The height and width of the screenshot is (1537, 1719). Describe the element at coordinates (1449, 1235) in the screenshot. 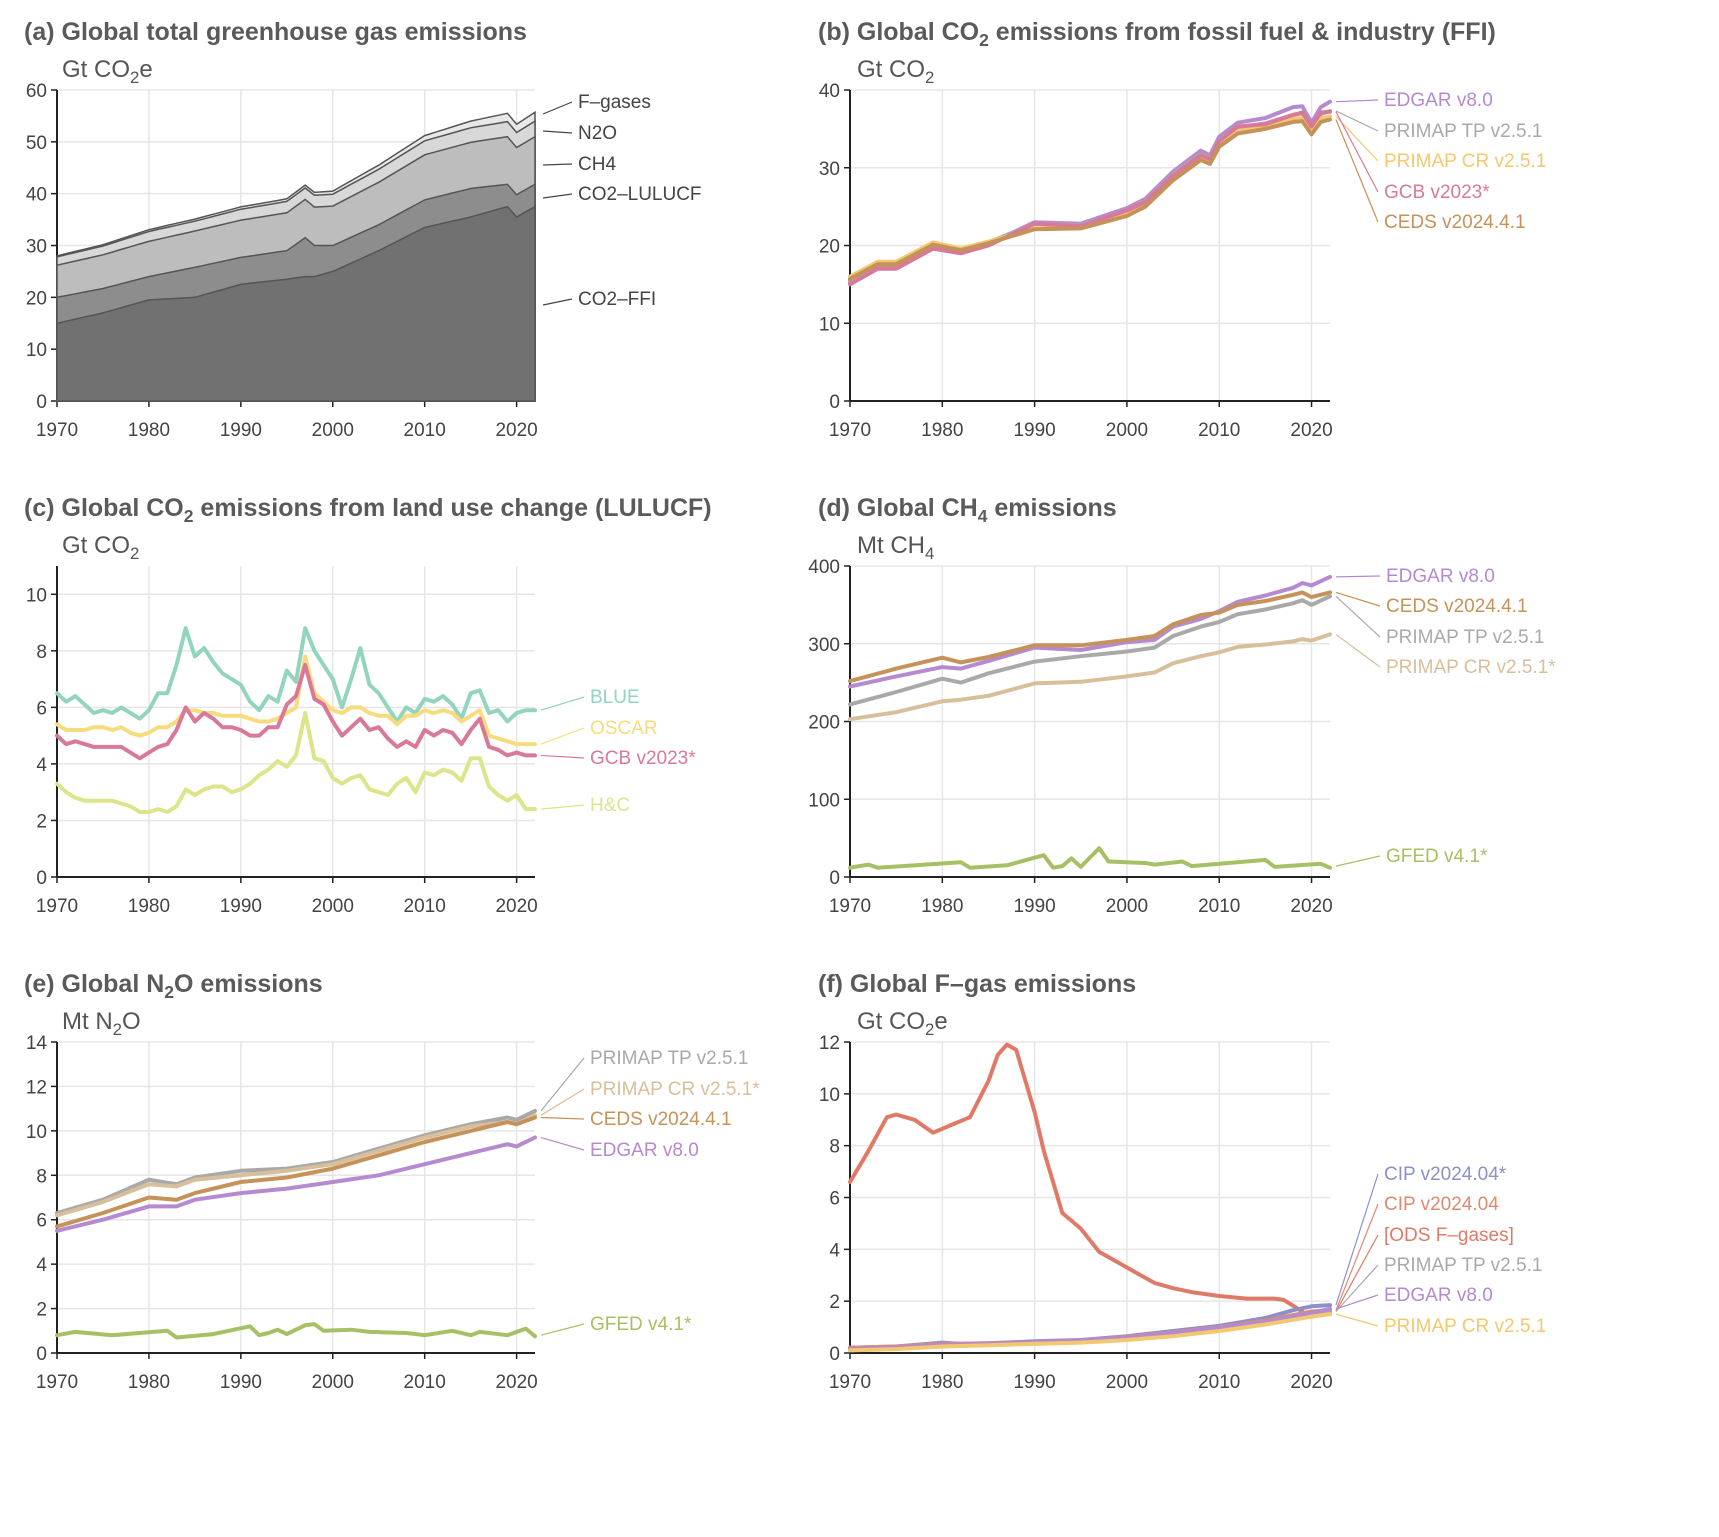

I see `series-label: [ODS F–gases]` at that location.